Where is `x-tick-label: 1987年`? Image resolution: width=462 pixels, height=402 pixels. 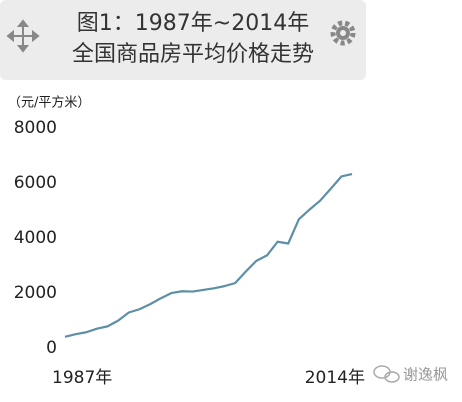 x-tick-label: 1987年 is located at coordinates (82, 378).